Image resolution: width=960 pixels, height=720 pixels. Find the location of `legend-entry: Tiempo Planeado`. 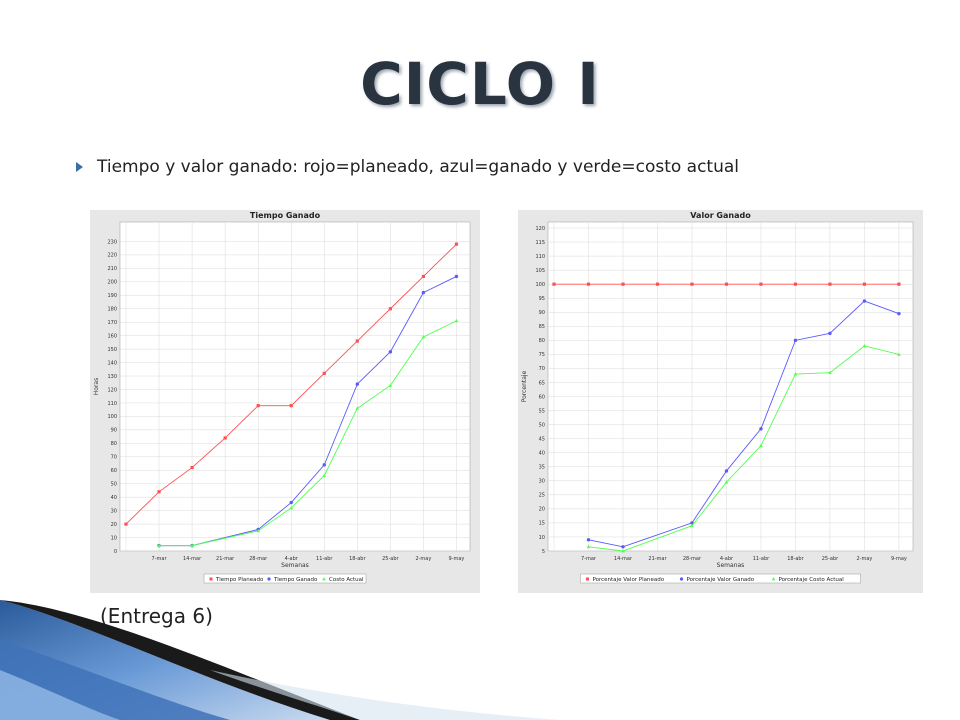

legend-entry: Tiempo Planeado is located at coordinates (239, 580).